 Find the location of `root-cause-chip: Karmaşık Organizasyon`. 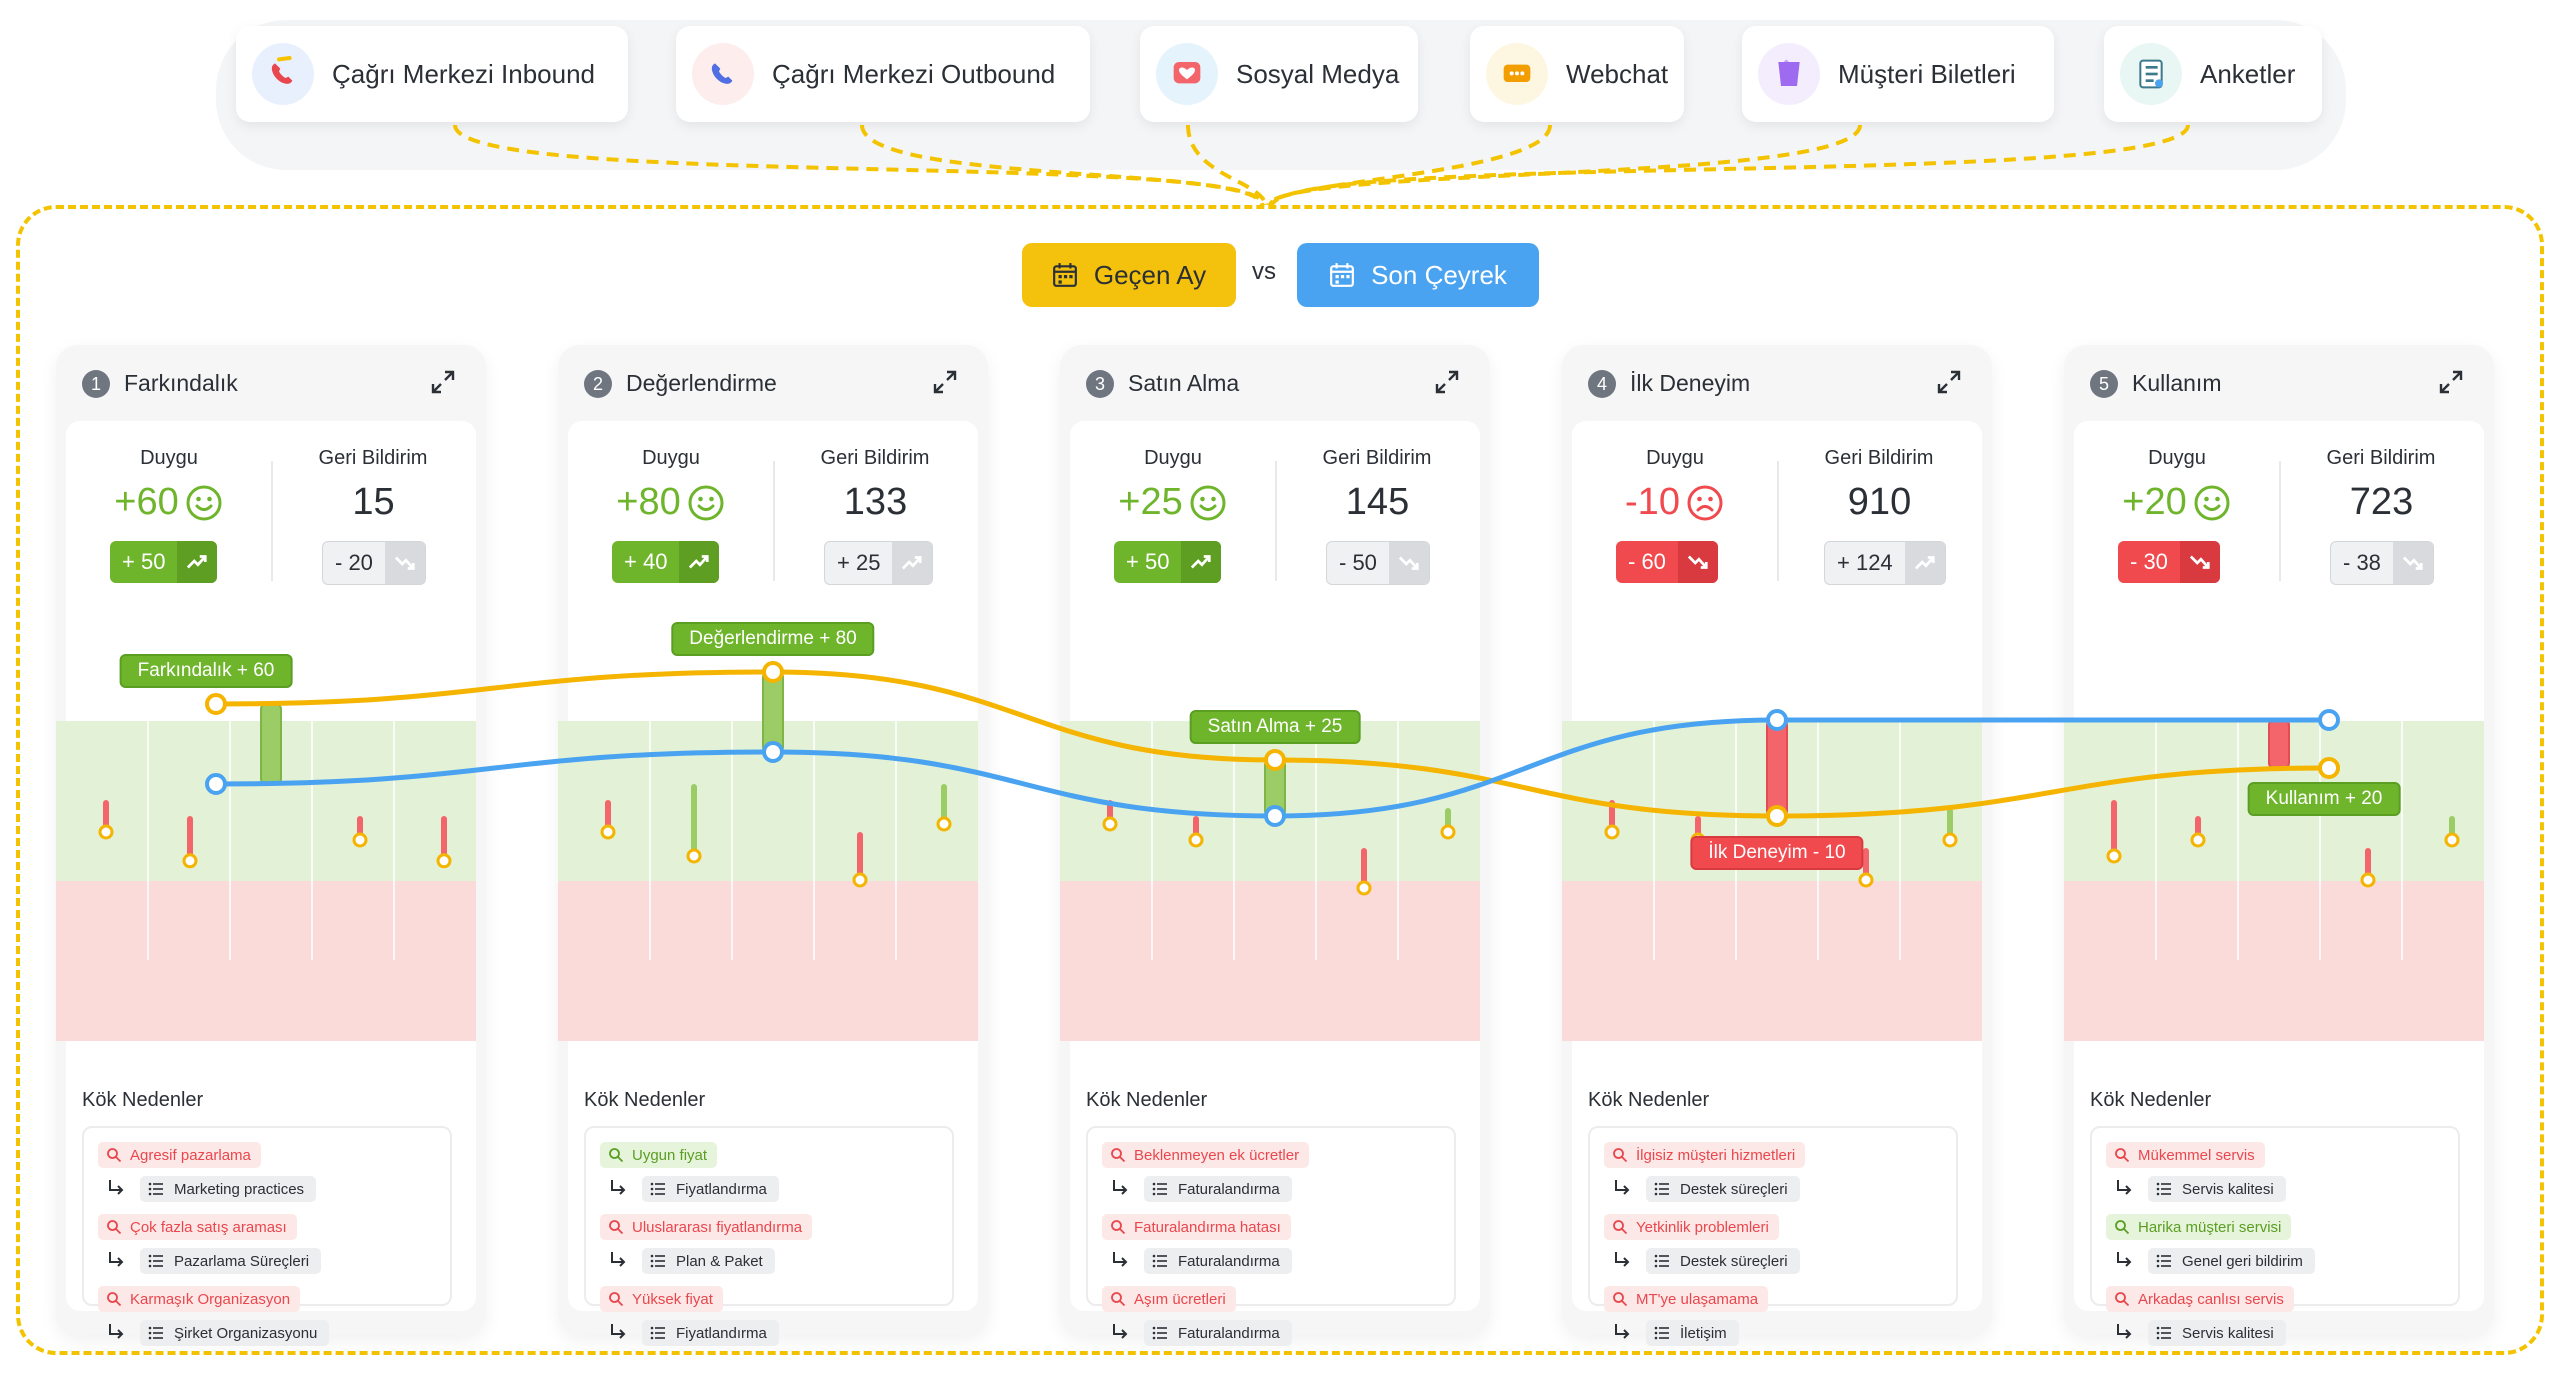

root-cause-chip: Karmaşık Organizasyon is located at coordinates (199, 1299).